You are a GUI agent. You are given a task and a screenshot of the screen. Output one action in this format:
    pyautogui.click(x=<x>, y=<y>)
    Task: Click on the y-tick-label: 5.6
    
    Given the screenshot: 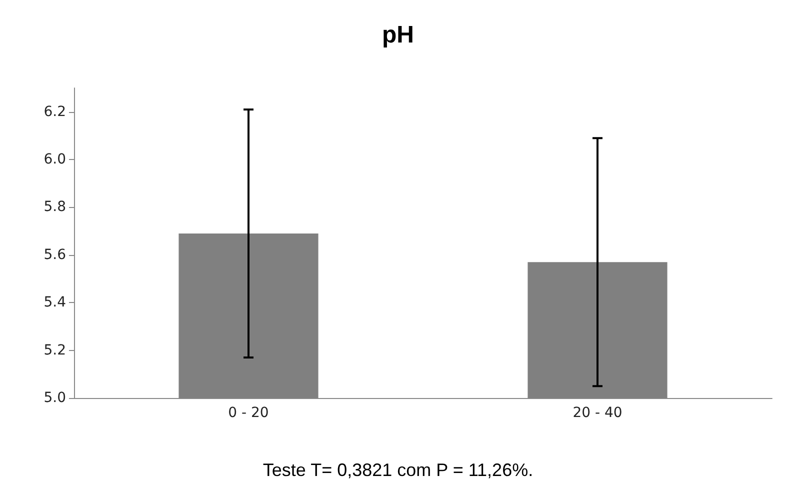 What is the action you would take?
    pyautogui.click(x=55, y=254)
    